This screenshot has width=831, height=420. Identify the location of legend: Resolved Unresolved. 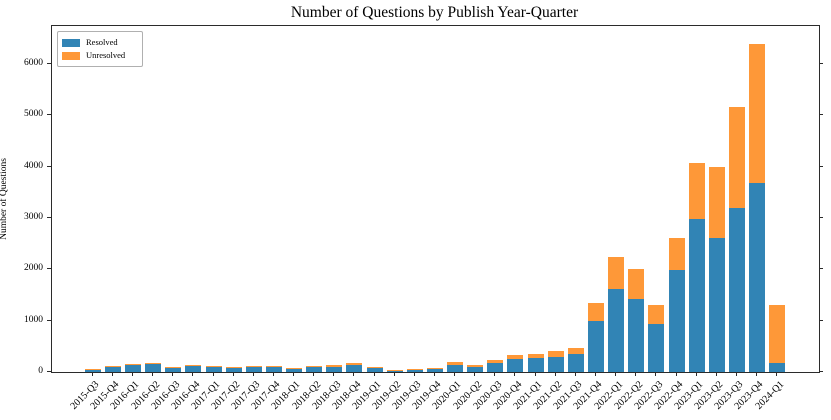
(100, 49).